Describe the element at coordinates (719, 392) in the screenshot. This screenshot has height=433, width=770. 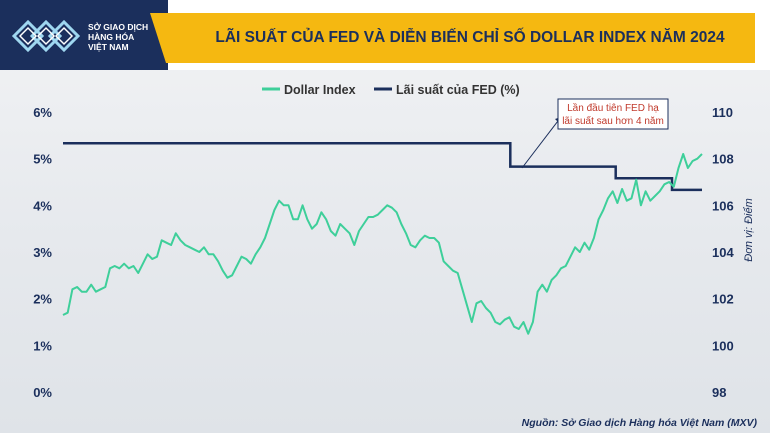
I see `right-axis-tick-0: 98` at that location.